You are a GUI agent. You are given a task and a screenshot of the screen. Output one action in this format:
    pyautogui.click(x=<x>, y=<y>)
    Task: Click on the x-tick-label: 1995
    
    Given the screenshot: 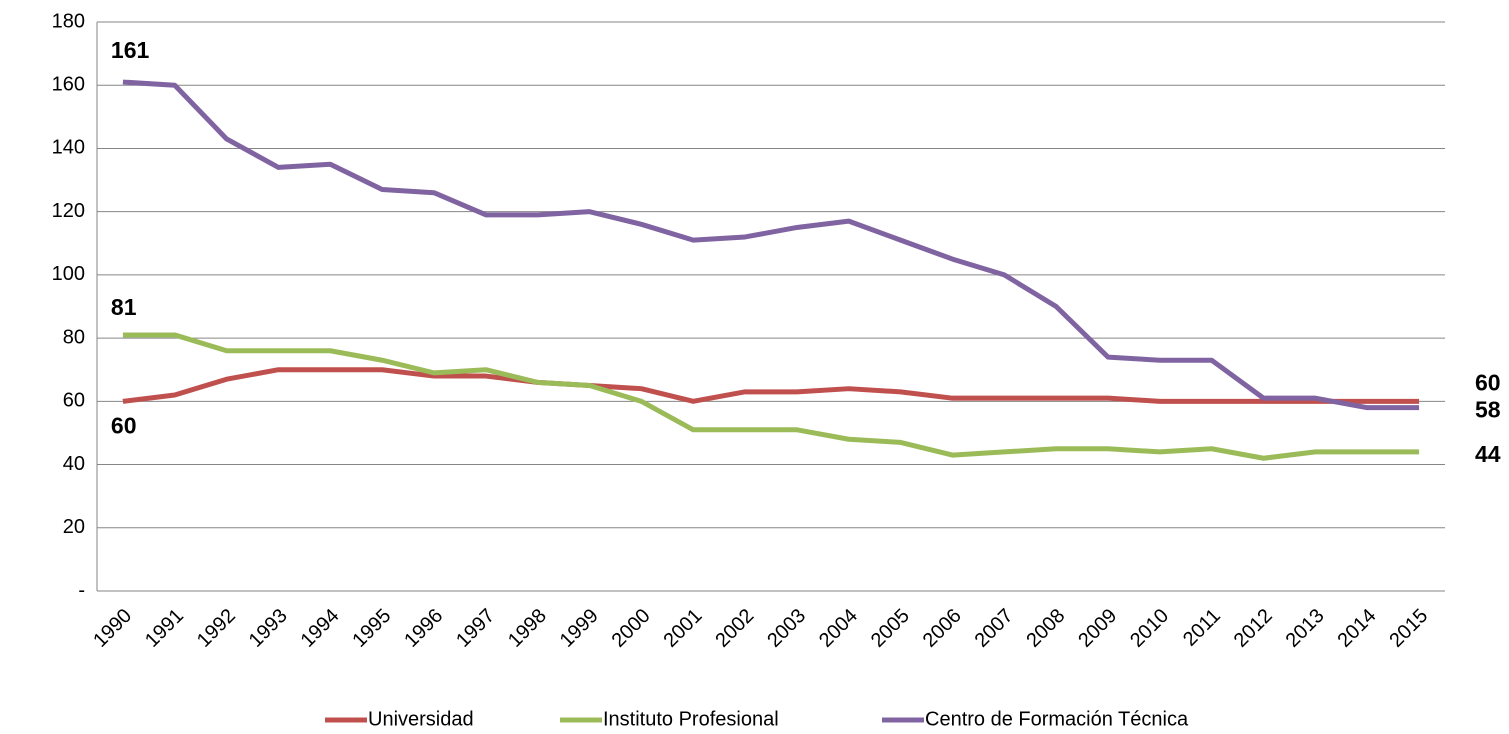 What is the action you would take?
    pyautogui.click(x=371, y=628)
    